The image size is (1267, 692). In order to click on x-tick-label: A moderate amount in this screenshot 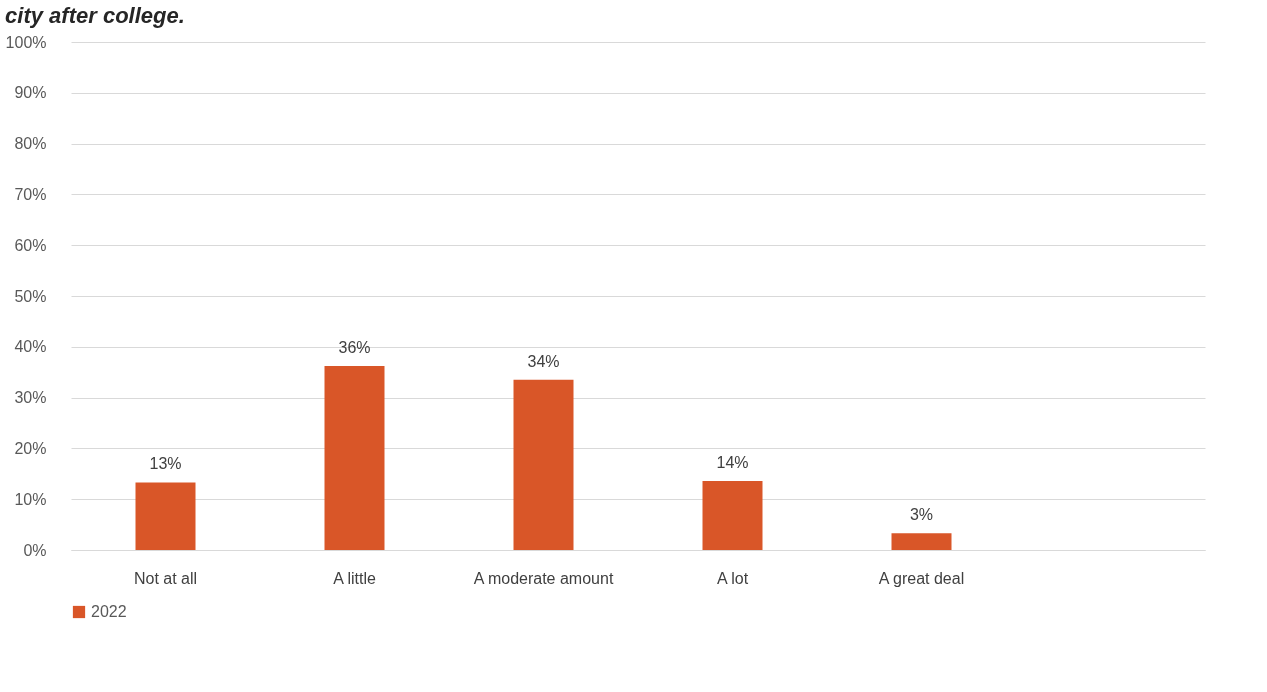, I will do `click(543, 578)`.